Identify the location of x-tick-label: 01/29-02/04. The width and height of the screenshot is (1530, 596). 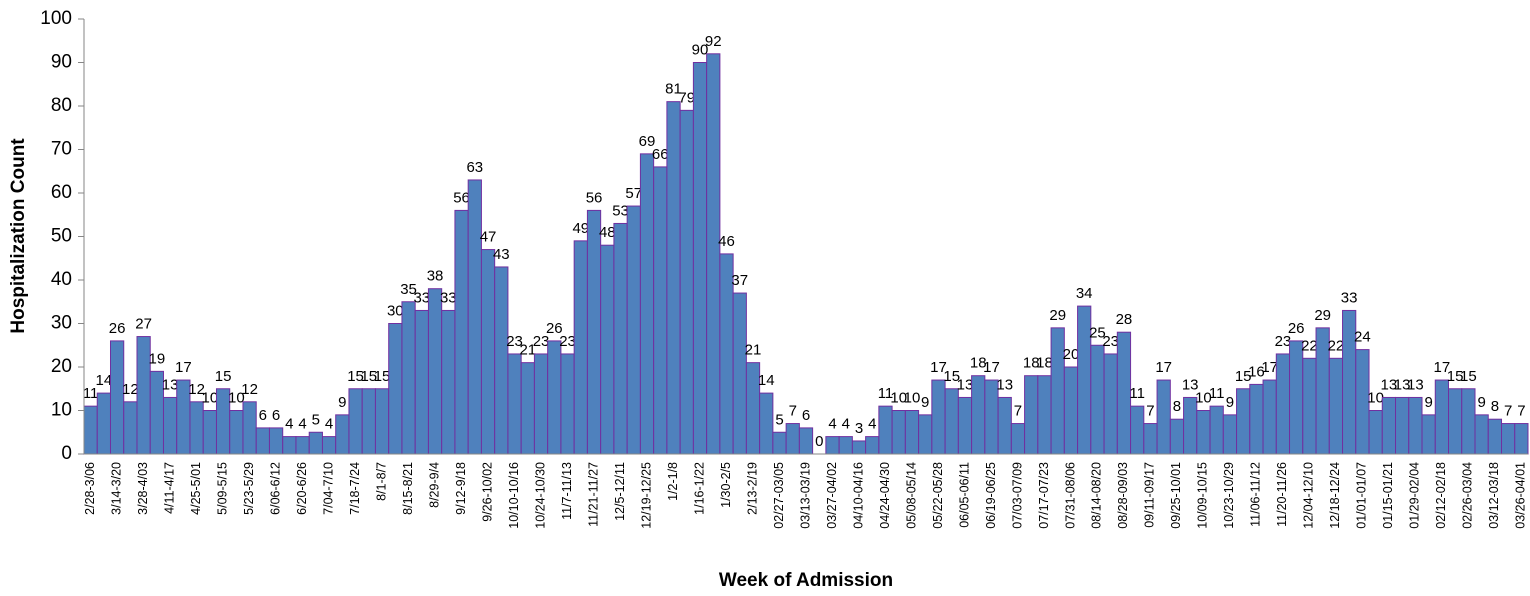
(1415, 495).